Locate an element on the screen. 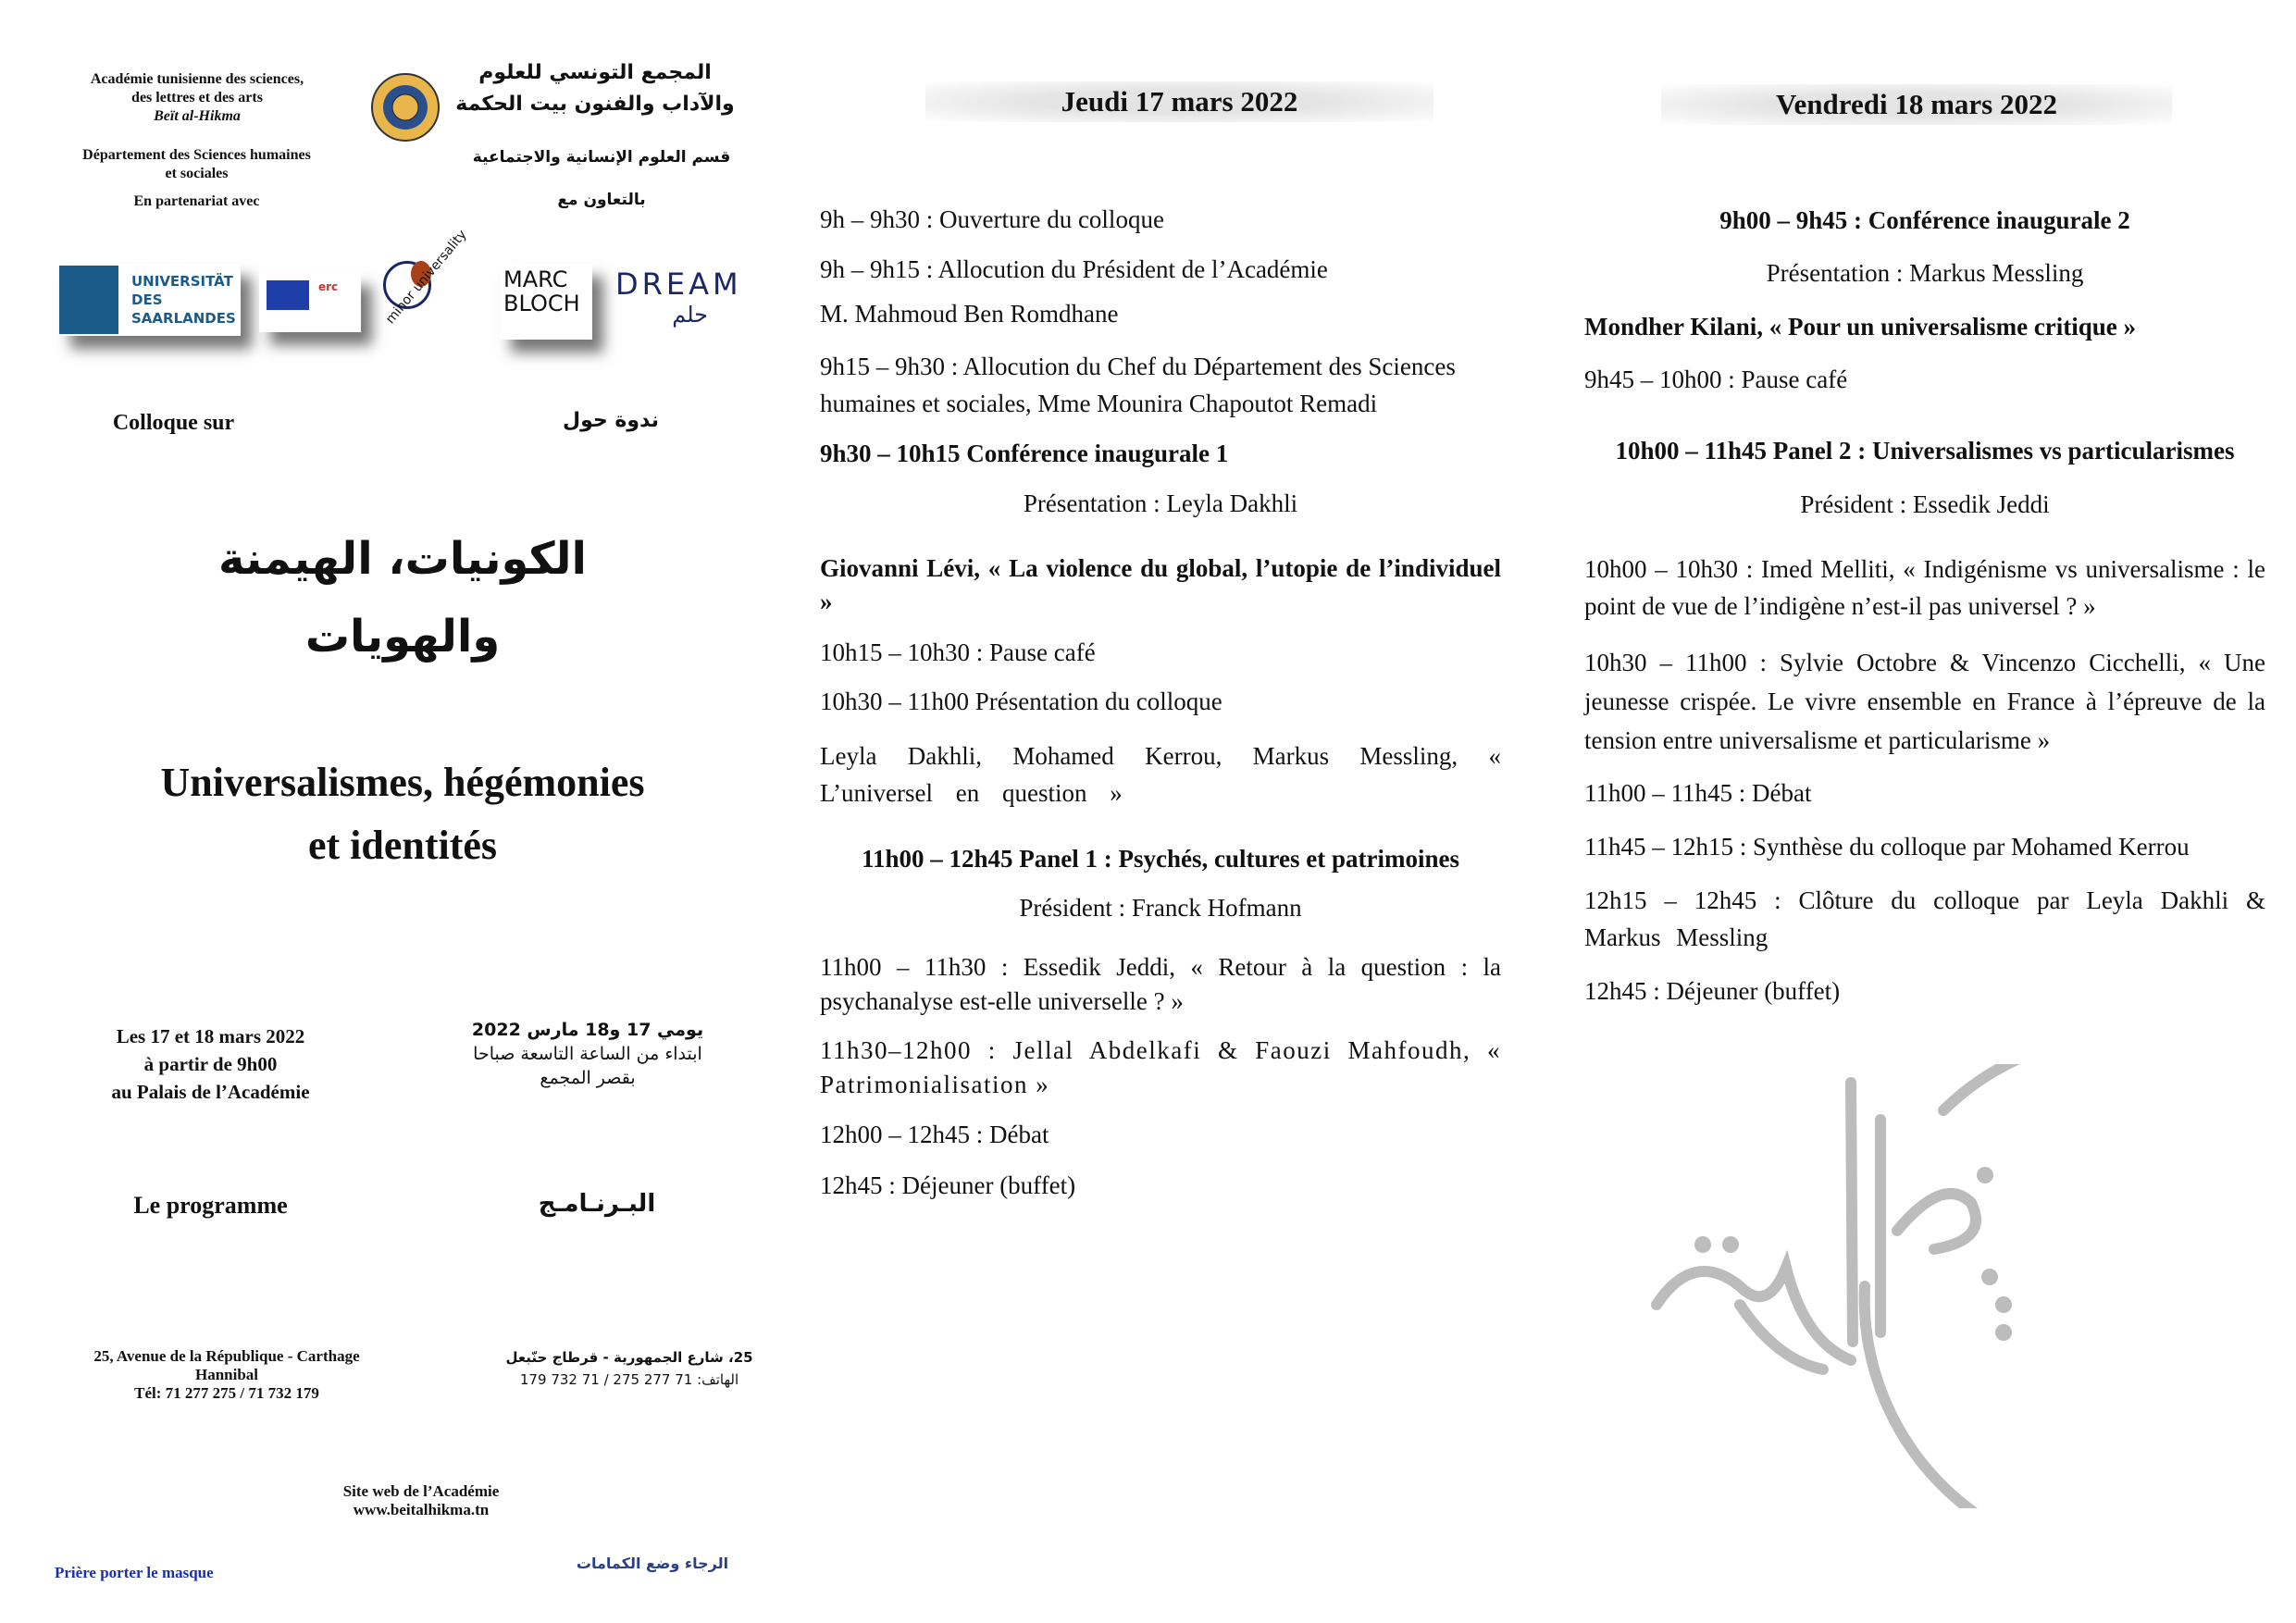 The height and width of the screenshot is (1623, 2296). erc-eu-logo: erc is located at coordinates (310, 302).